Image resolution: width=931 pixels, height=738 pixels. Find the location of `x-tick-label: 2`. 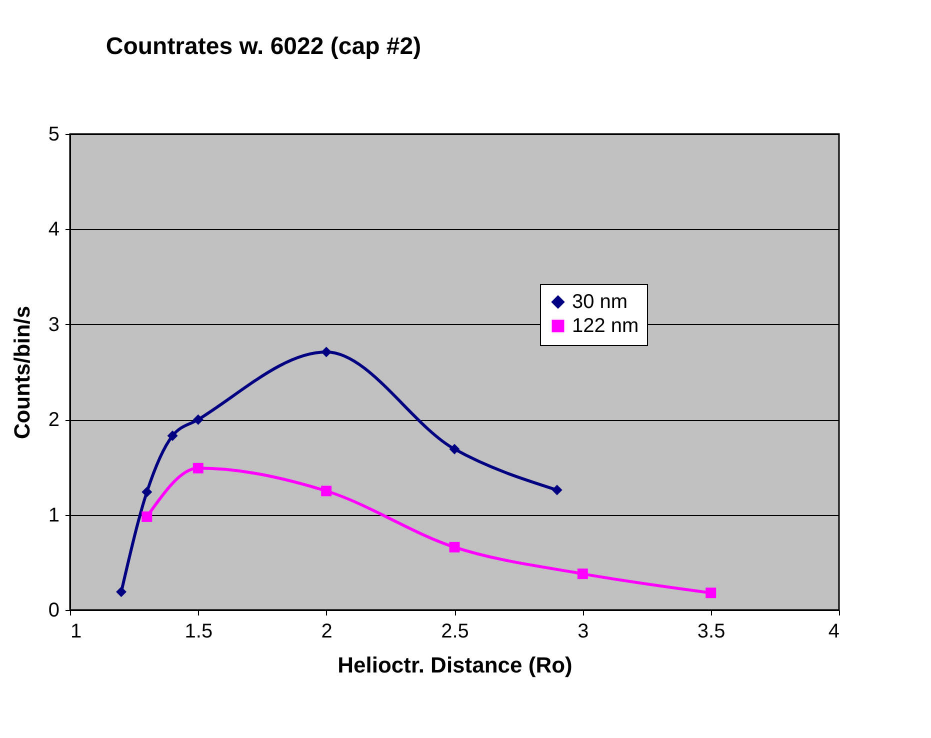

x-tick-label: 2 is located at coordinates (326, 631).